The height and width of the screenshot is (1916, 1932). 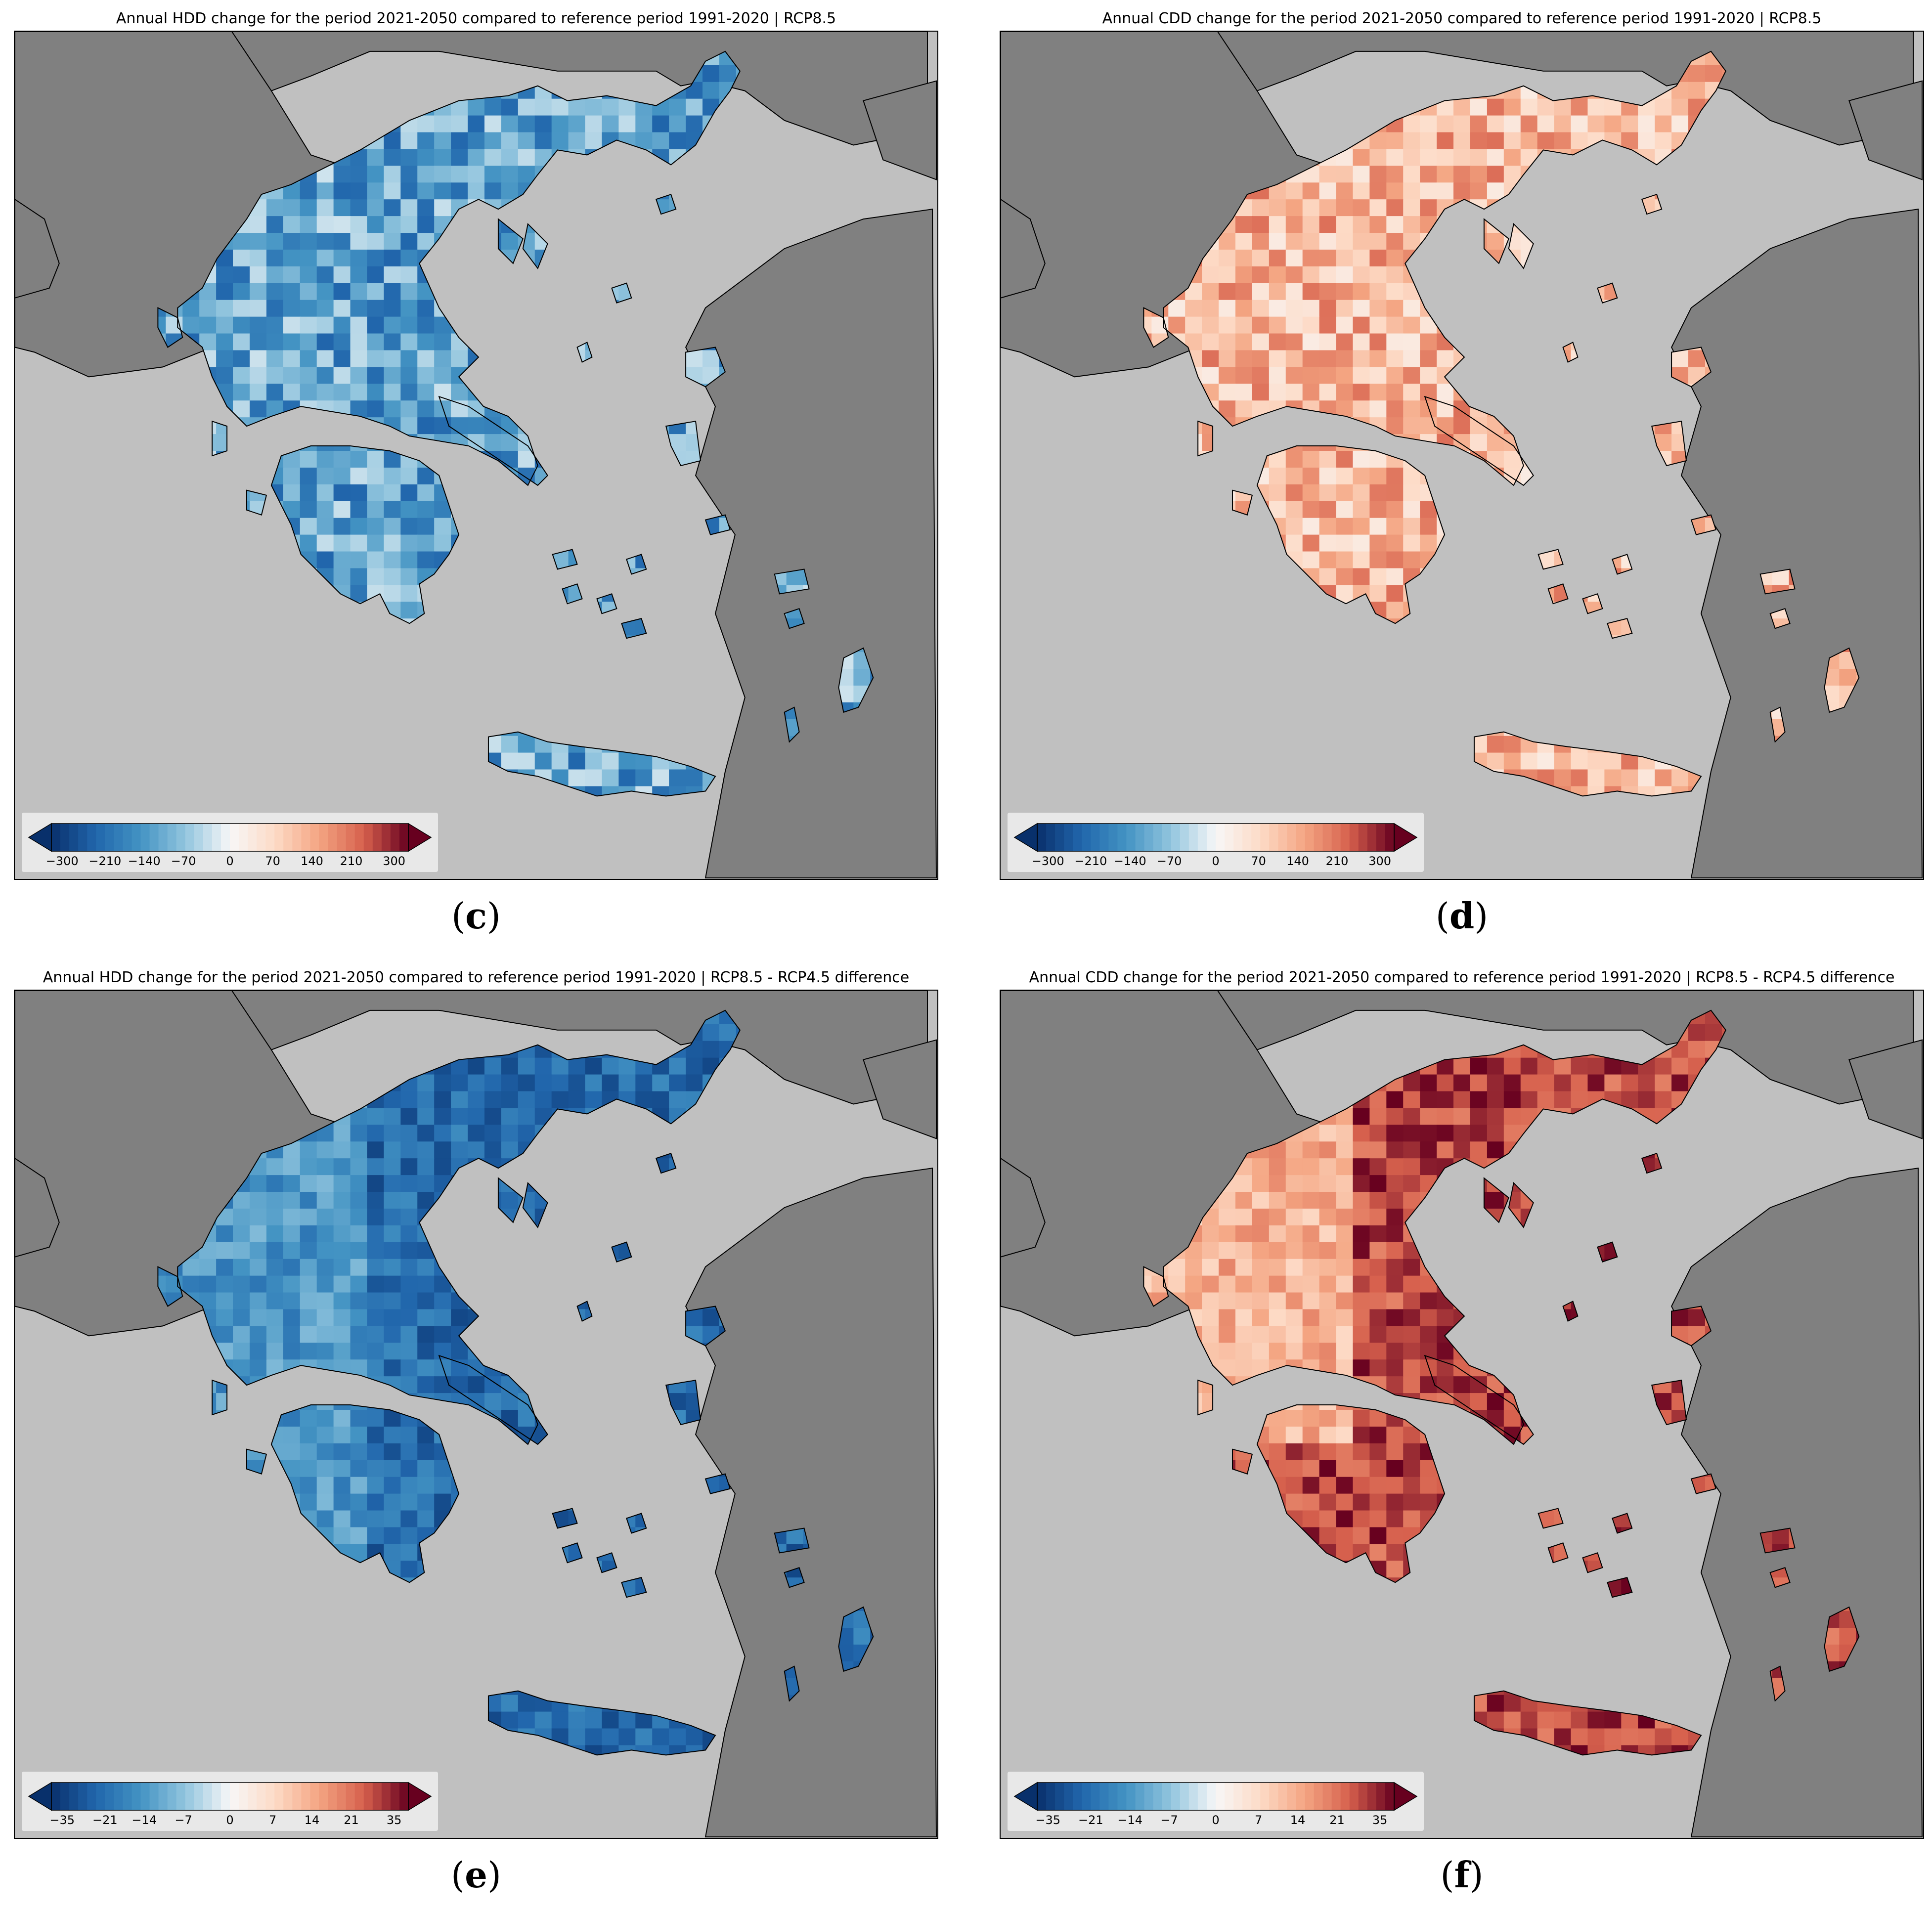 What do you see at coordinates (1216, 837) in the screenshot?
I see `colorbar-outline` at bounding box center [1216, 837].